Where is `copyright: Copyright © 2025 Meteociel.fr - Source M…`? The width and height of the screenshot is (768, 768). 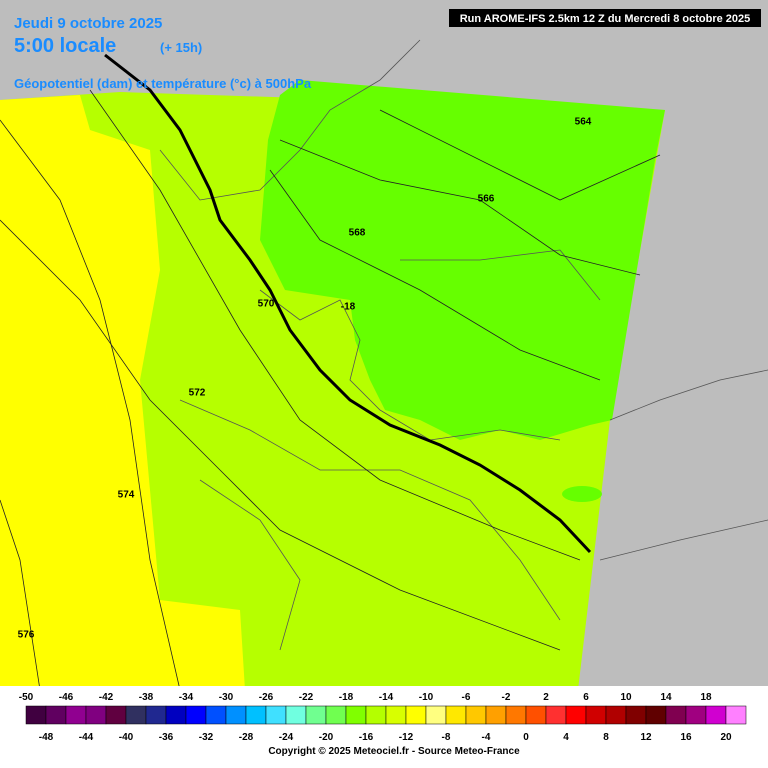
copyright: Copyright © 2025 Meteociel.fr - Source M… is located at coordinates (394, 751).